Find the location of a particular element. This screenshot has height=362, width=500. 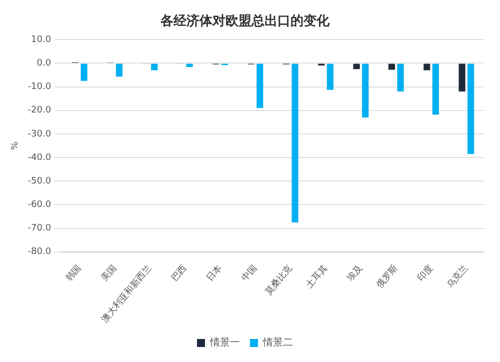

y-tick-label: -50.0 is located at coordinates (40, 181).